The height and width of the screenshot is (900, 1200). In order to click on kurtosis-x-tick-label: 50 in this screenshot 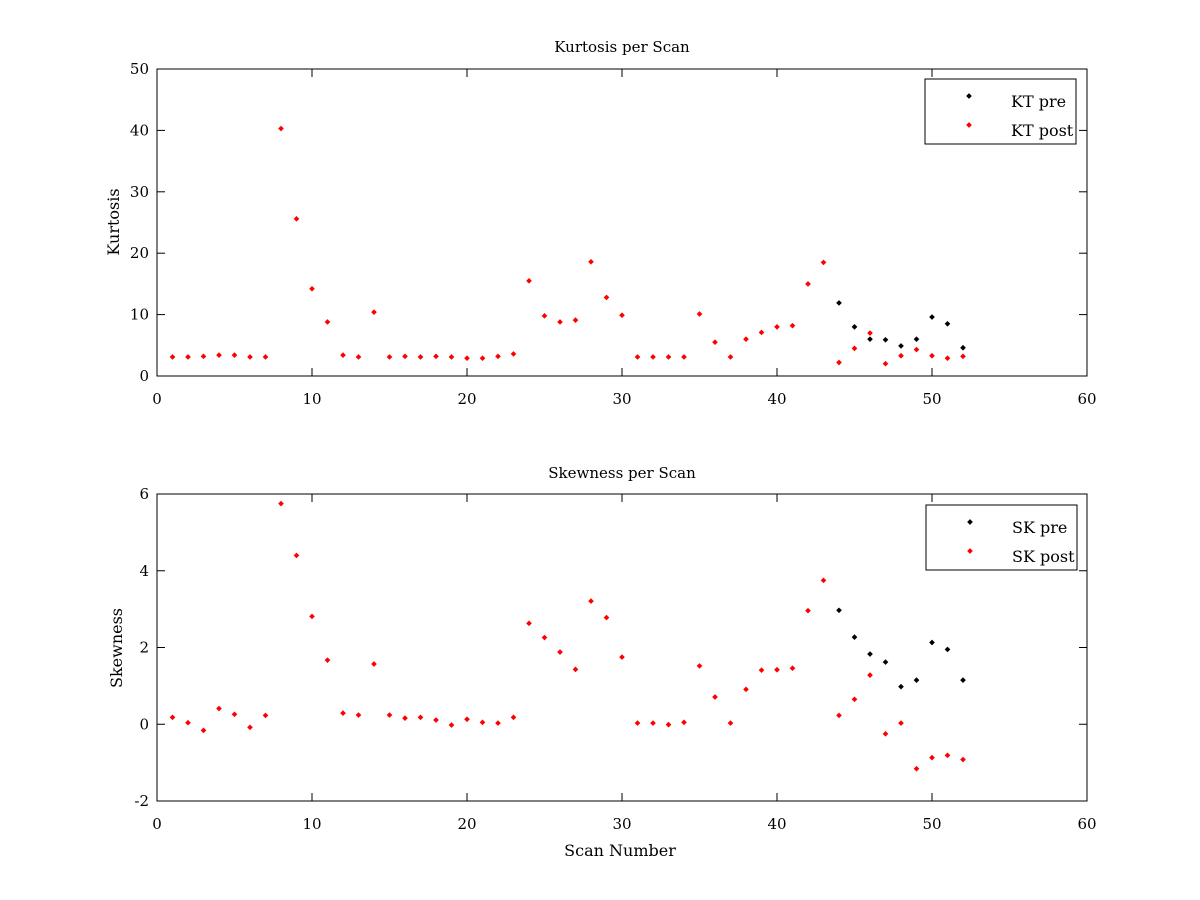, I will do `click(931, 399)`.